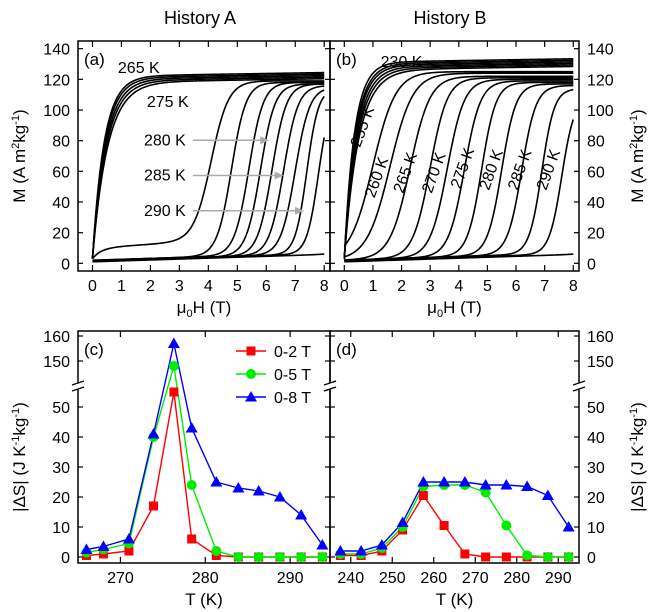 The width and height of the screenshot is (662, 612). I want to click on x-tick-label: 240, so click(350, 578).